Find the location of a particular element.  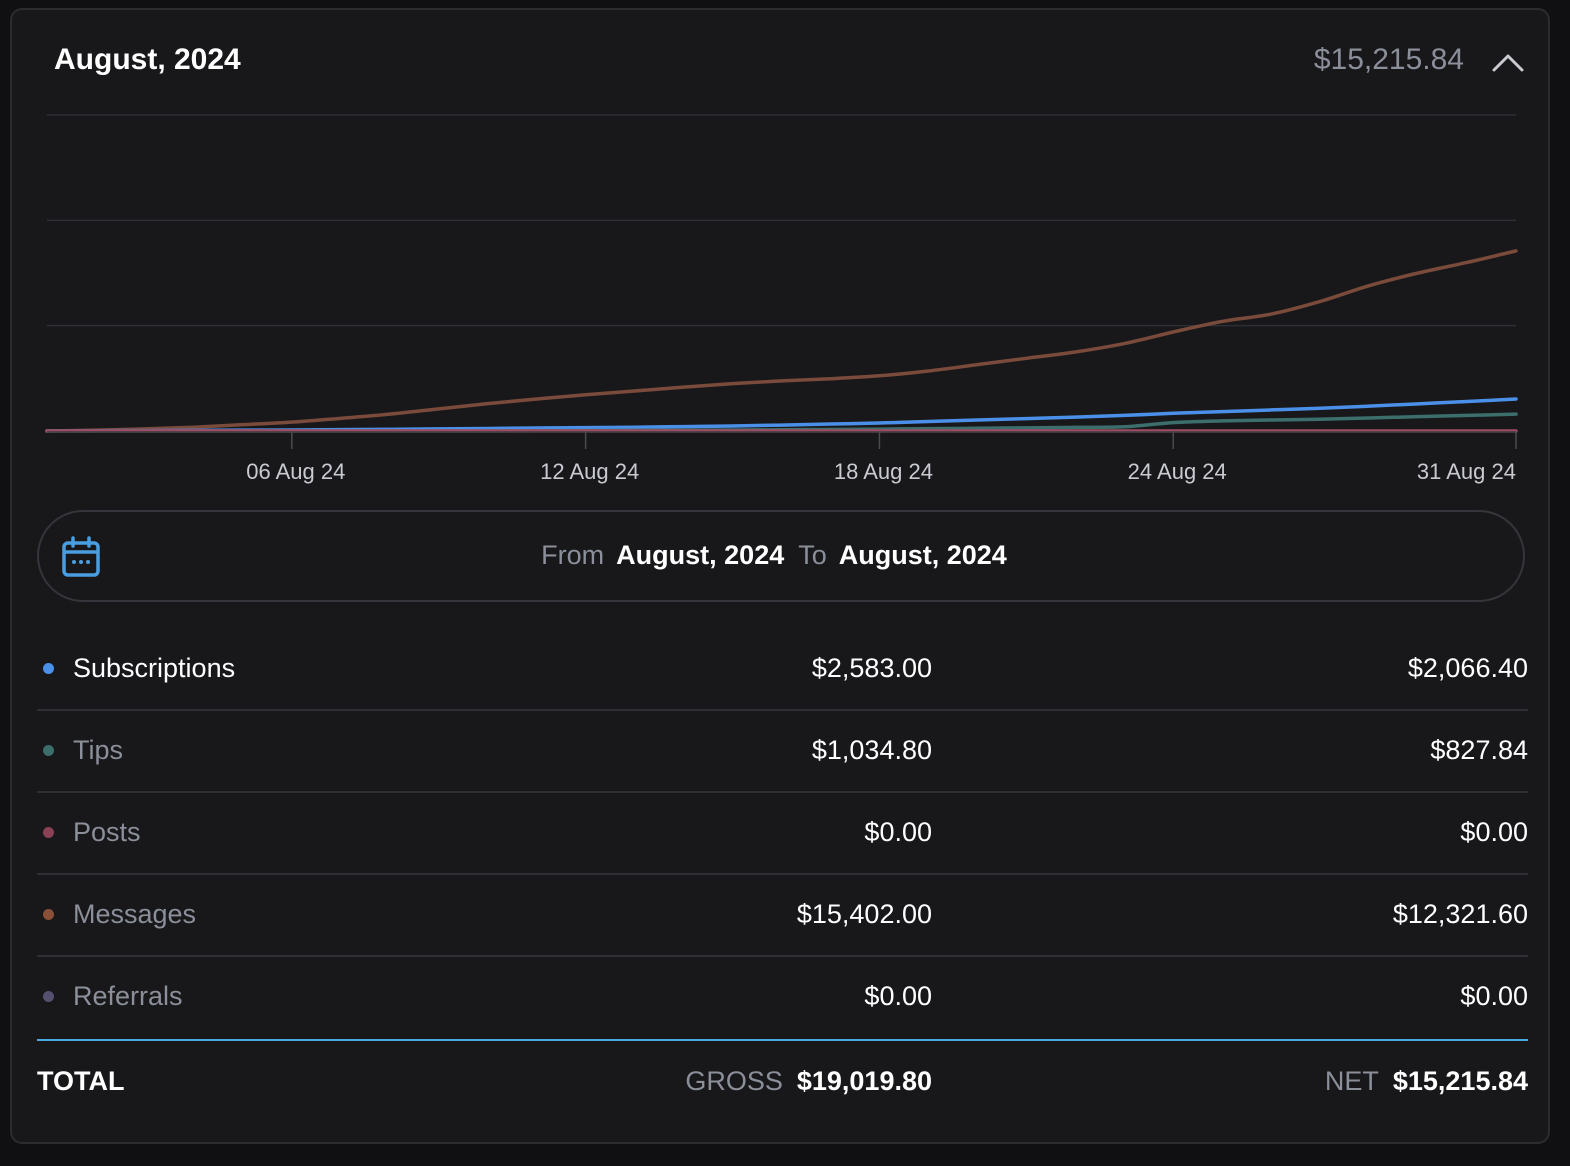

total-label: TOTAL is located at coordinates (81, 1081).